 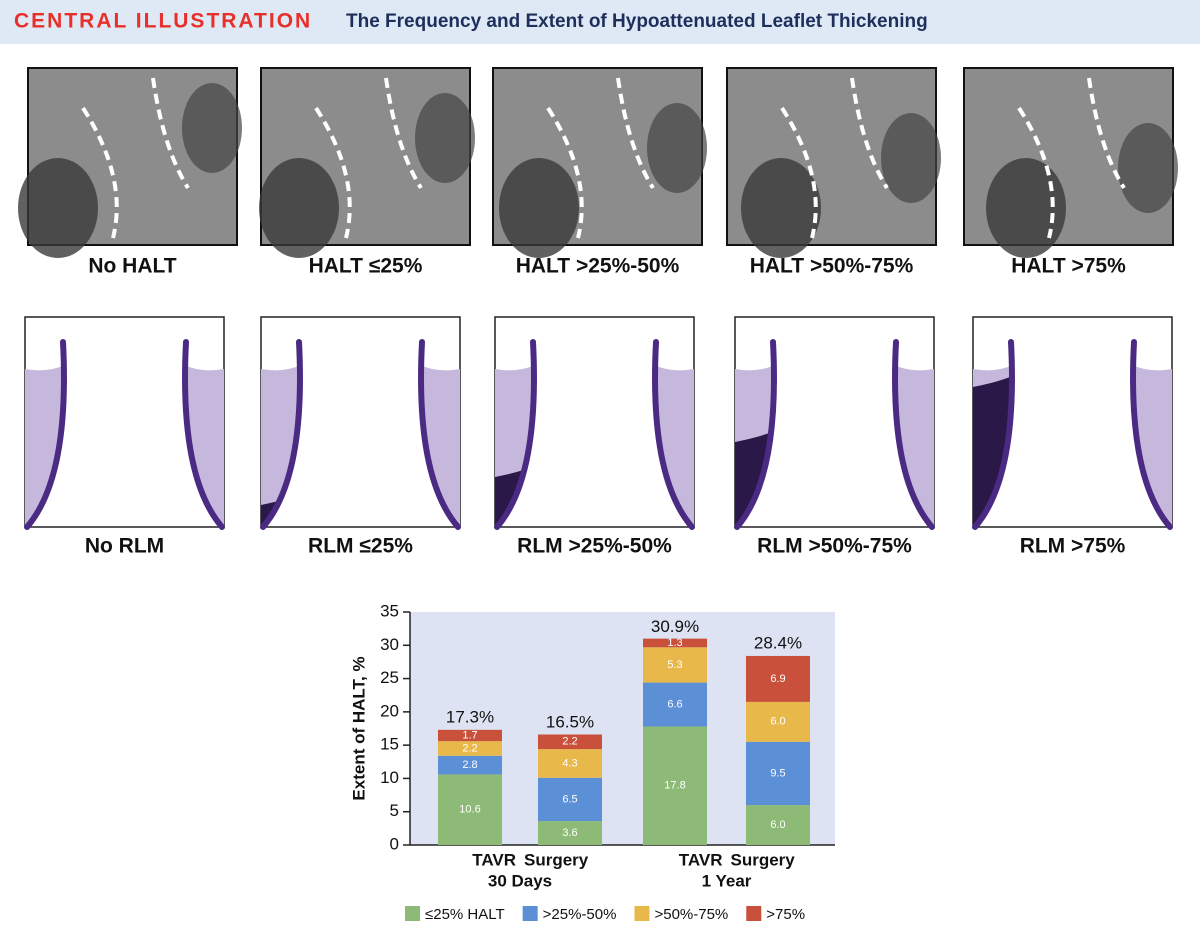 What do you see at coordinates (366, 266) in the screenshot?
I see `ct-label: HALT ≤25%` at bounding box center [366, 266].